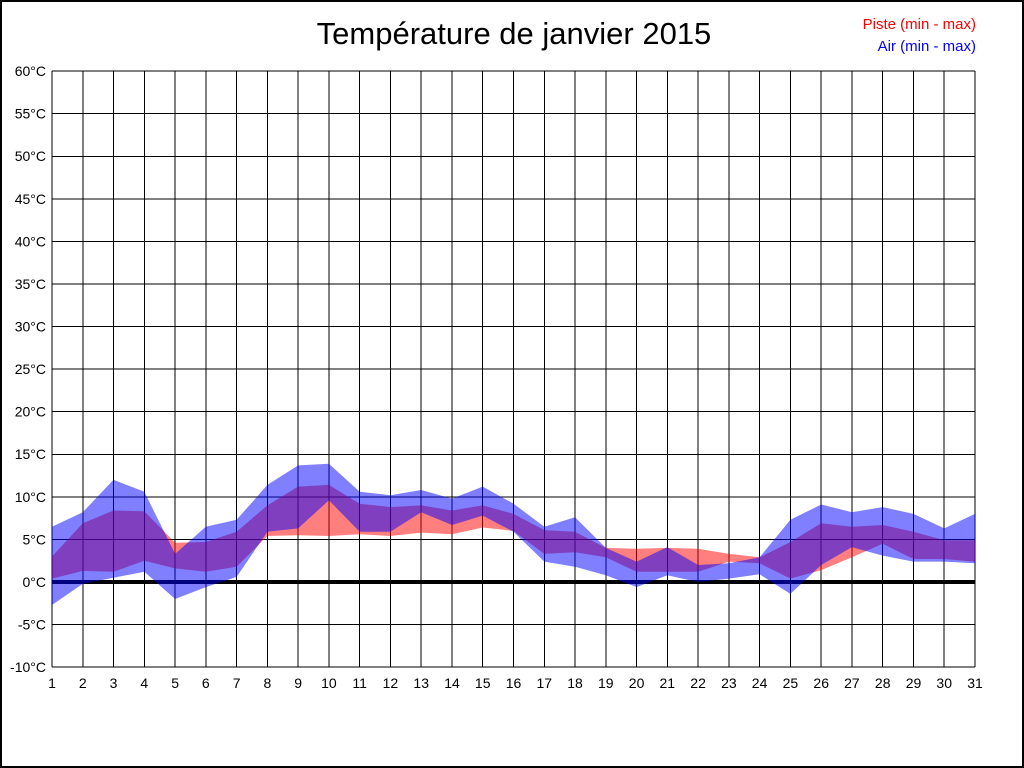 Image resolution: width=1024 pixels, height=768 pixels. What do you see at coordinates (83, 683) in the screenshot?
I see `x-tick-label: 2` at bounding box center [83, 683].